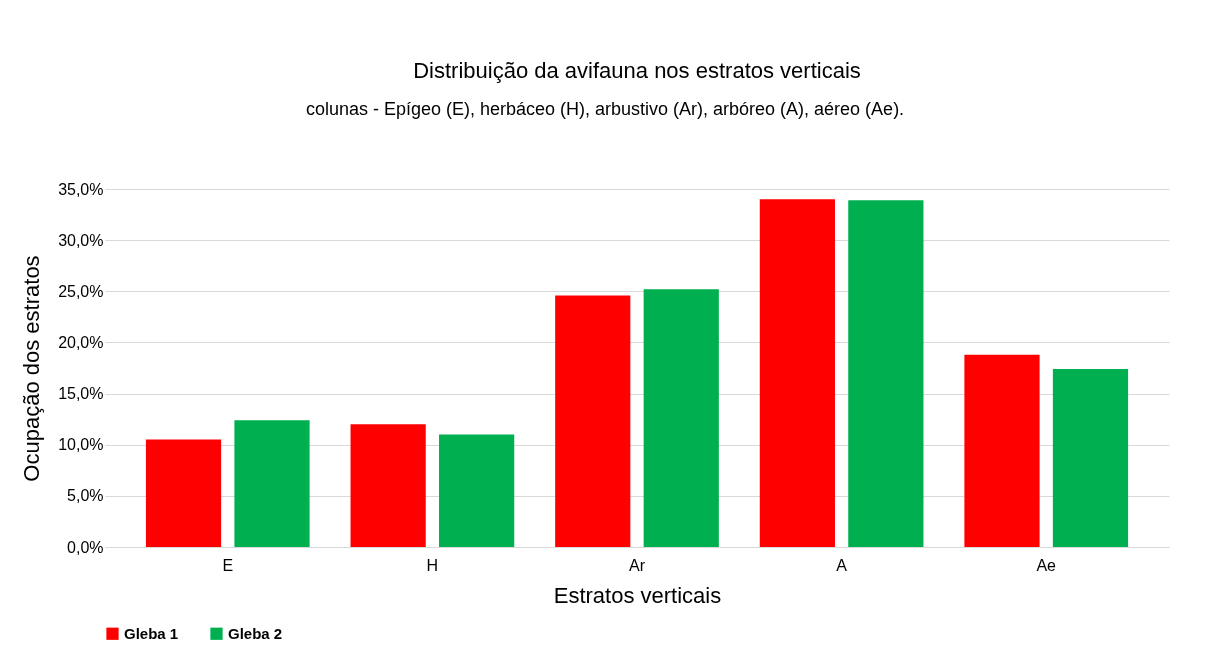 This screenshot has width=1209, height=671. What do you see at coordinates (32, 368) in the screenshot?
I see `y-axis-title: Ocupação dos estratos` at bounding box center [32, 368].